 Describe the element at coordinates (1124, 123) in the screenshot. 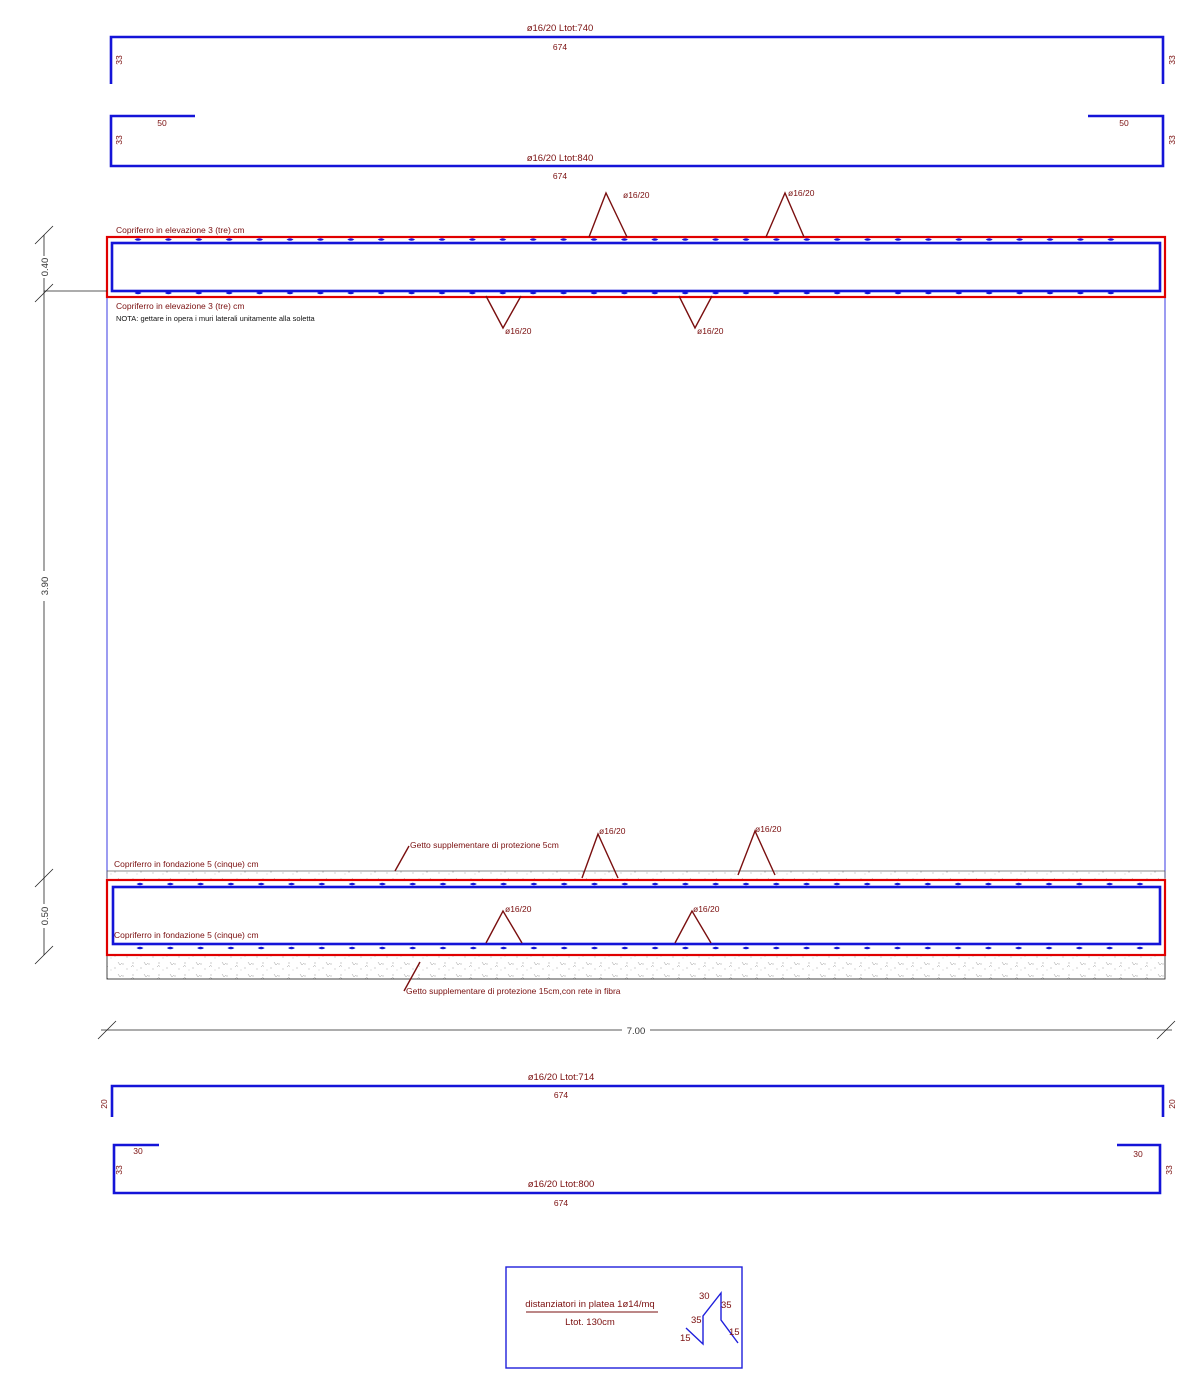

I see `top-bar-2-right-hook: 50` at that location.